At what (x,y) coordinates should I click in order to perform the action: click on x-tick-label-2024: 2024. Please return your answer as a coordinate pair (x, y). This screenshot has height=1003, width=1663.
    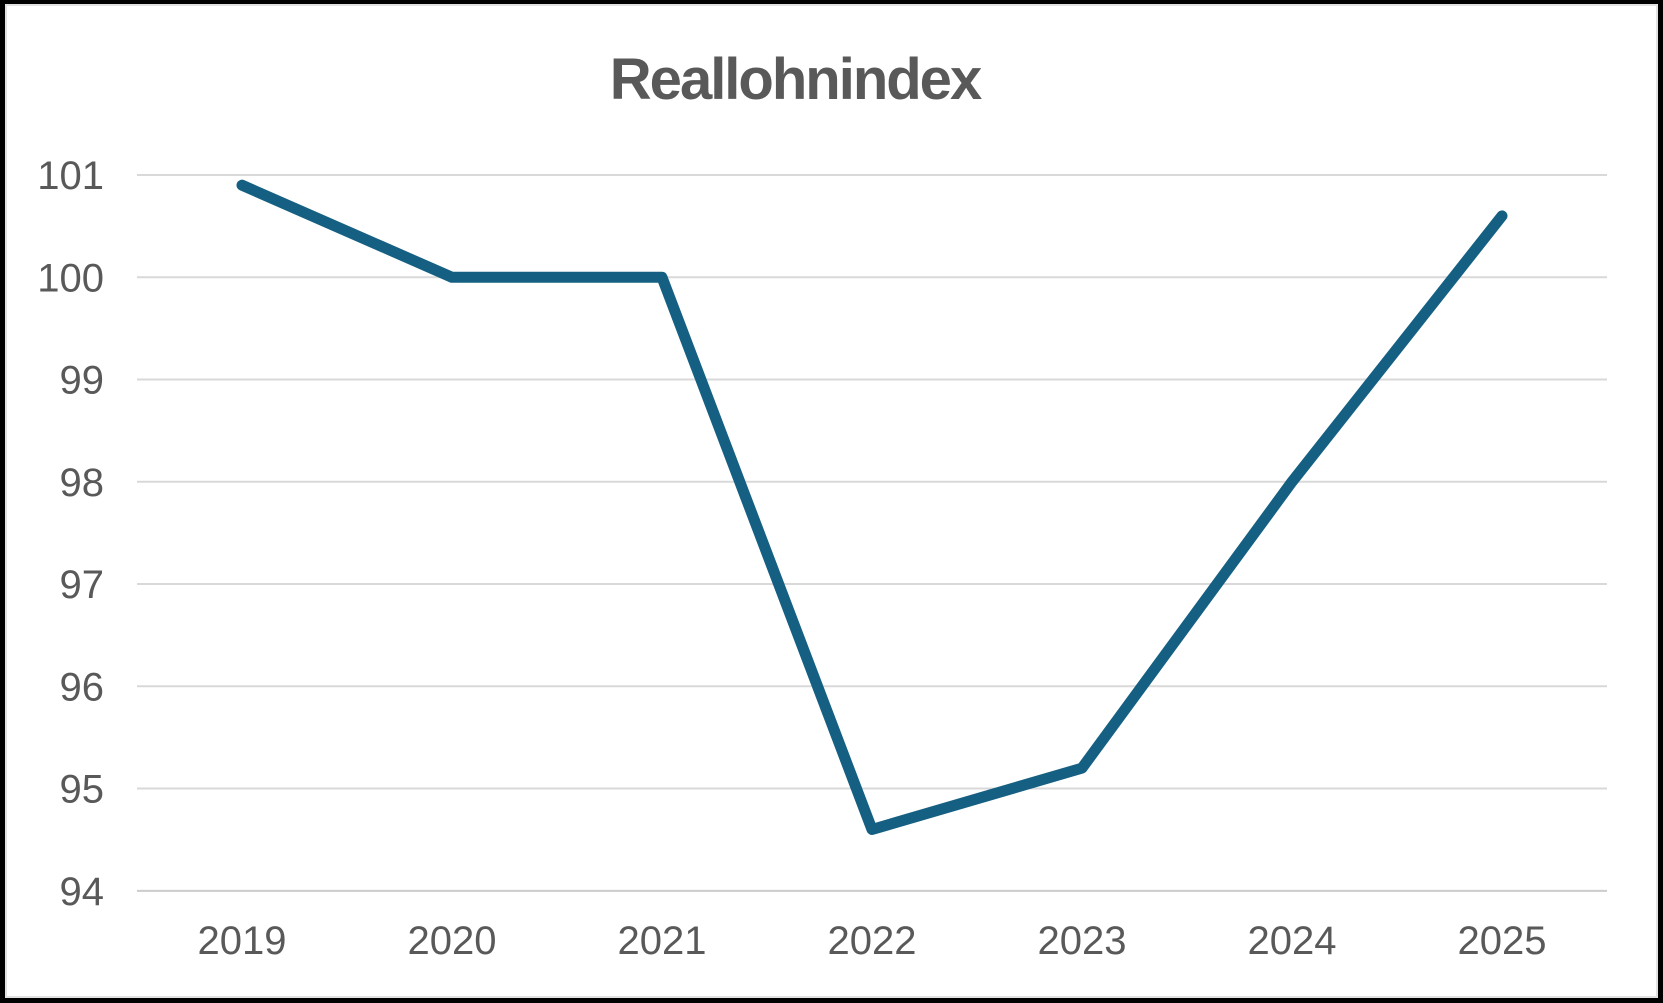
    Looking at the image, I should click on (1292, 941).